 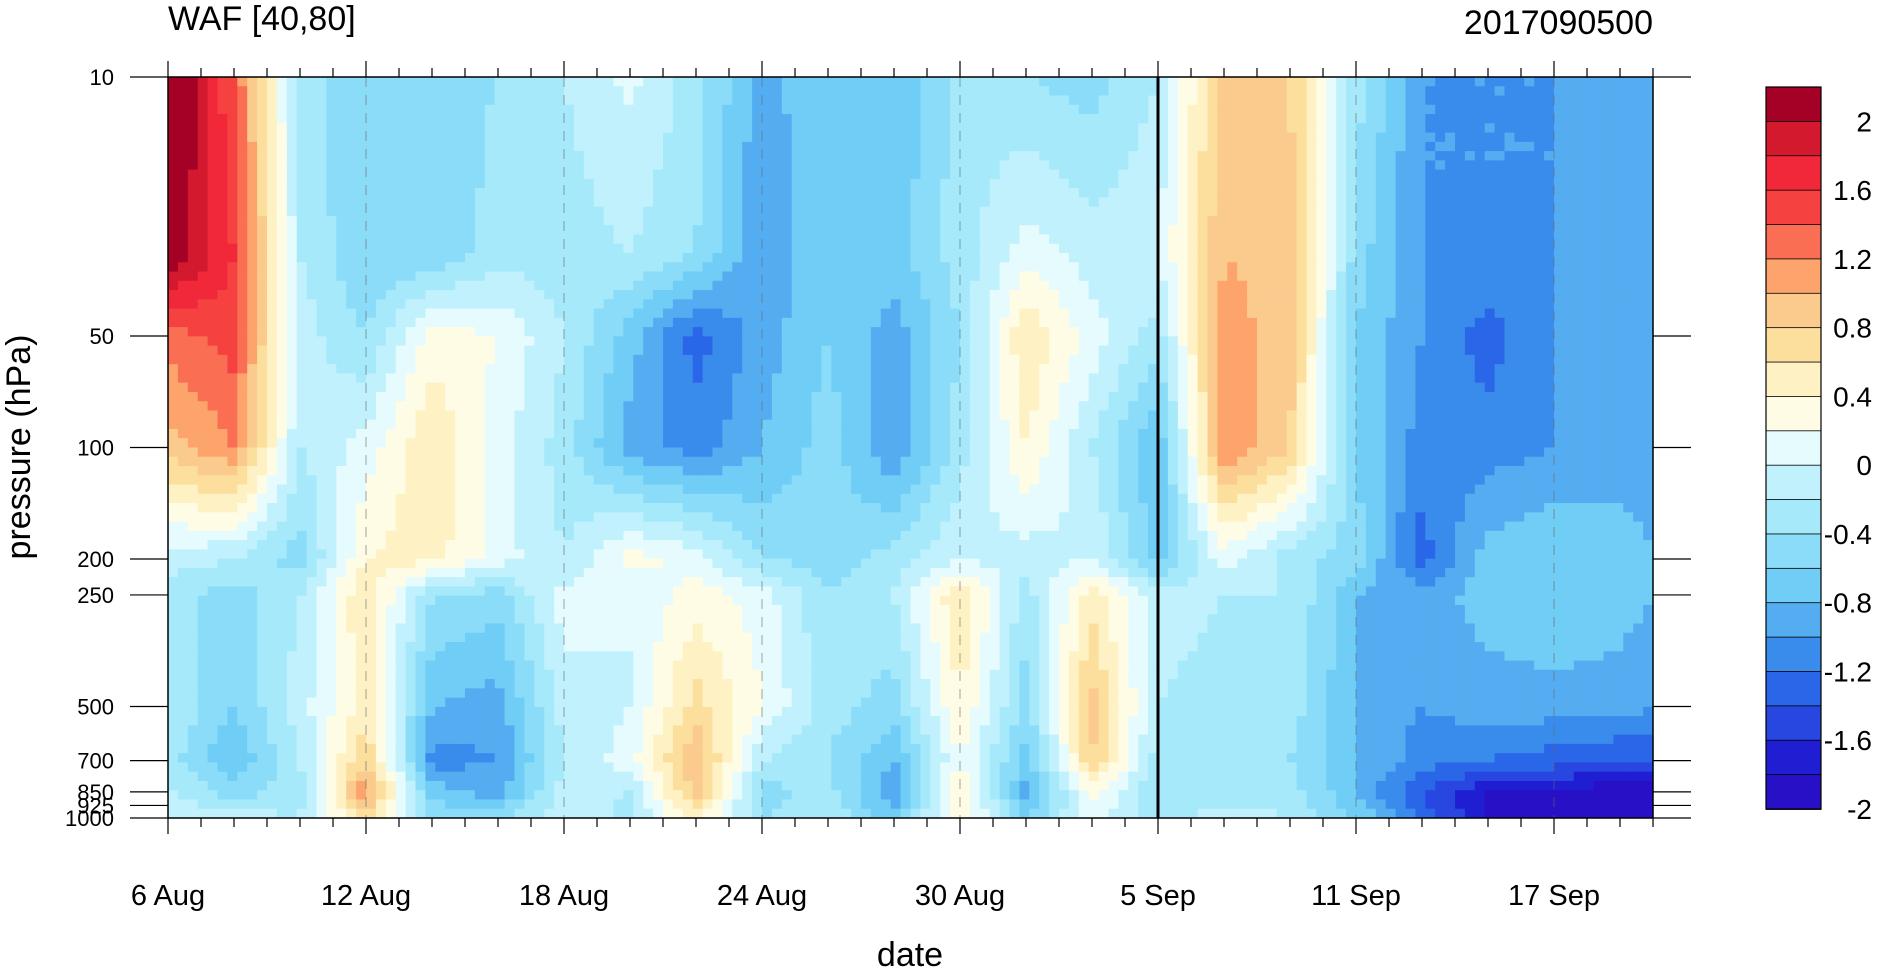 I want to click on chart-title: WAF [40,80], so click(x=262, y=19).